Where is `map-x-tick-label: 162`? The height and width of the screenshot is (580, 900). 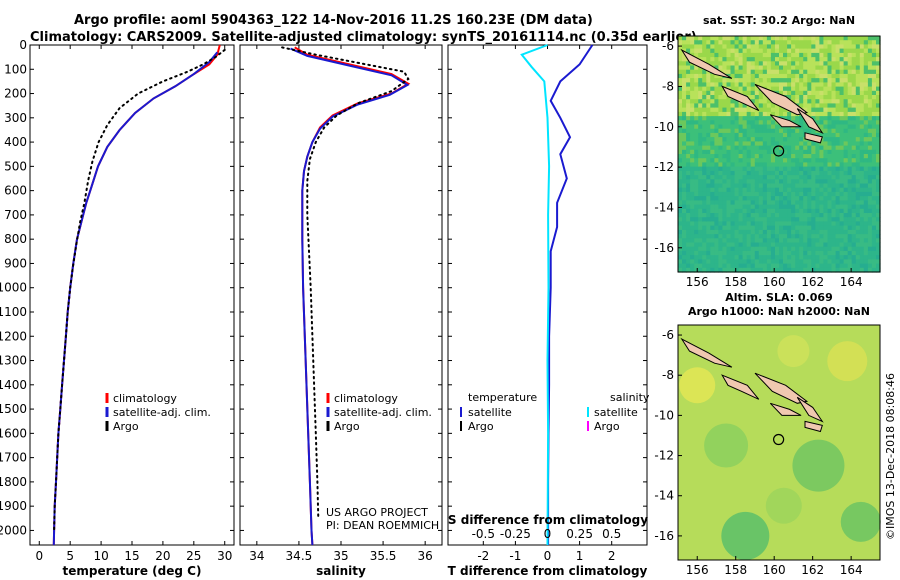 map-x-tick-label: 162 is located at coordinates (812, 570).